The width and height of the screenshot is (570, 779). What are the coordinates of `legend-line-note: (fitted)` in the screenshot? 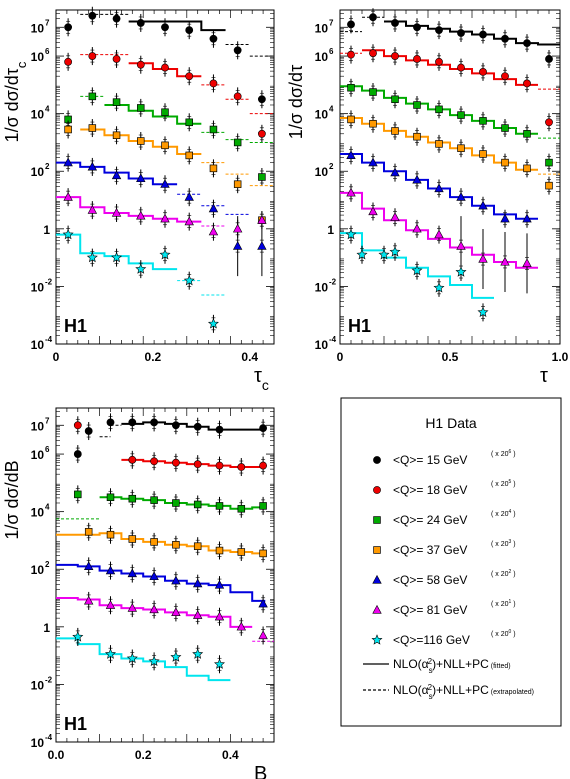 It's located at (501, 666).